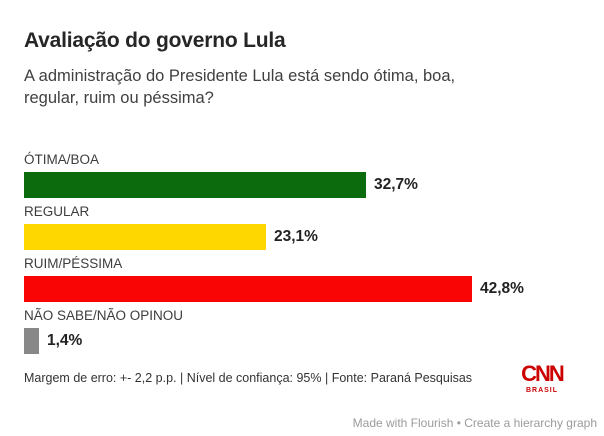  What do you see at coordinates (31, 341) in the screenshot?
I see `bar-nao-sabe` at bounding box center [31, 341].